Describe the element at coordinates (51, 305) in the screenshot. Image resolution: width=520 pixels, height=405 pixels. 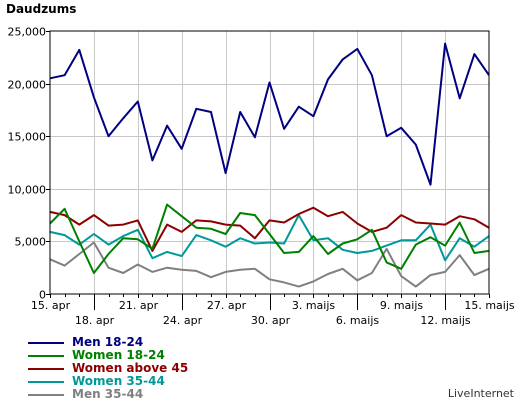
I see `x-tick-label: 15. apr` at that location.